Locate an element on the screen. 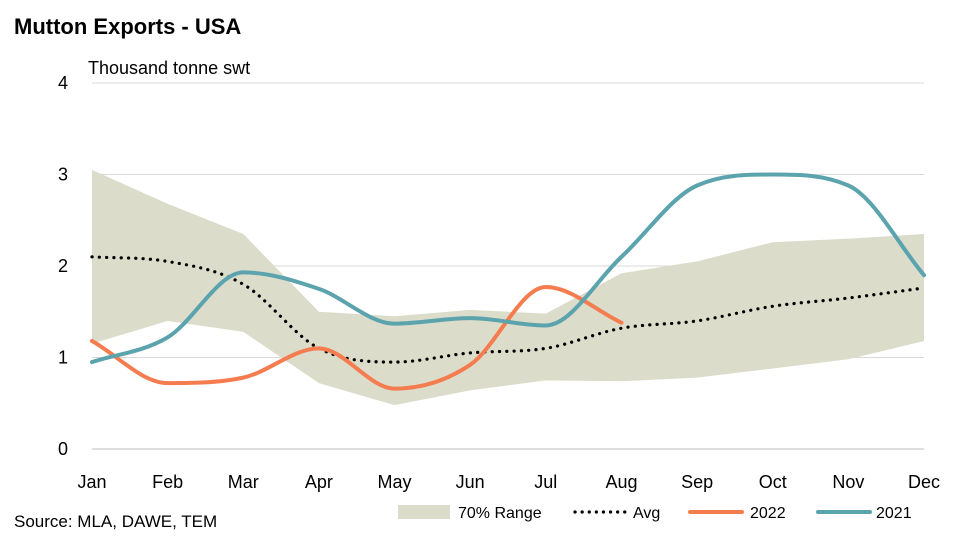  legend-label-2022: 2022 is located at coordinates (768, 513).